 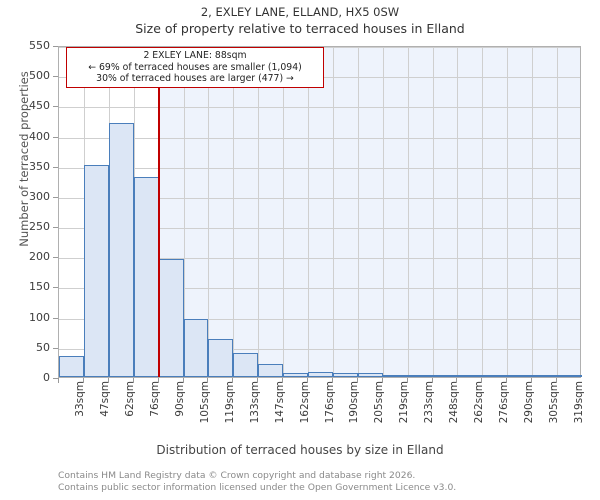 What do you see at coordinates (133, 380) in the screenshot?
I see `x-tick-mark-76sqm` at bounding box center [133, 380].